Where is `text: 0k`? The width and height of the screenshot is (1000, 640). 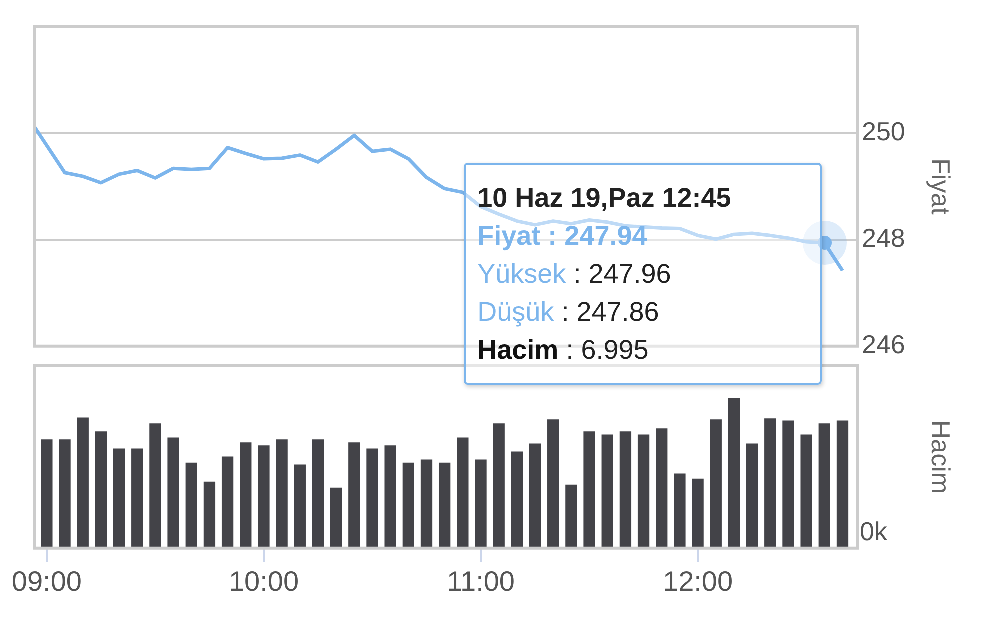 text: 0k is located at coordinates (874, 531).